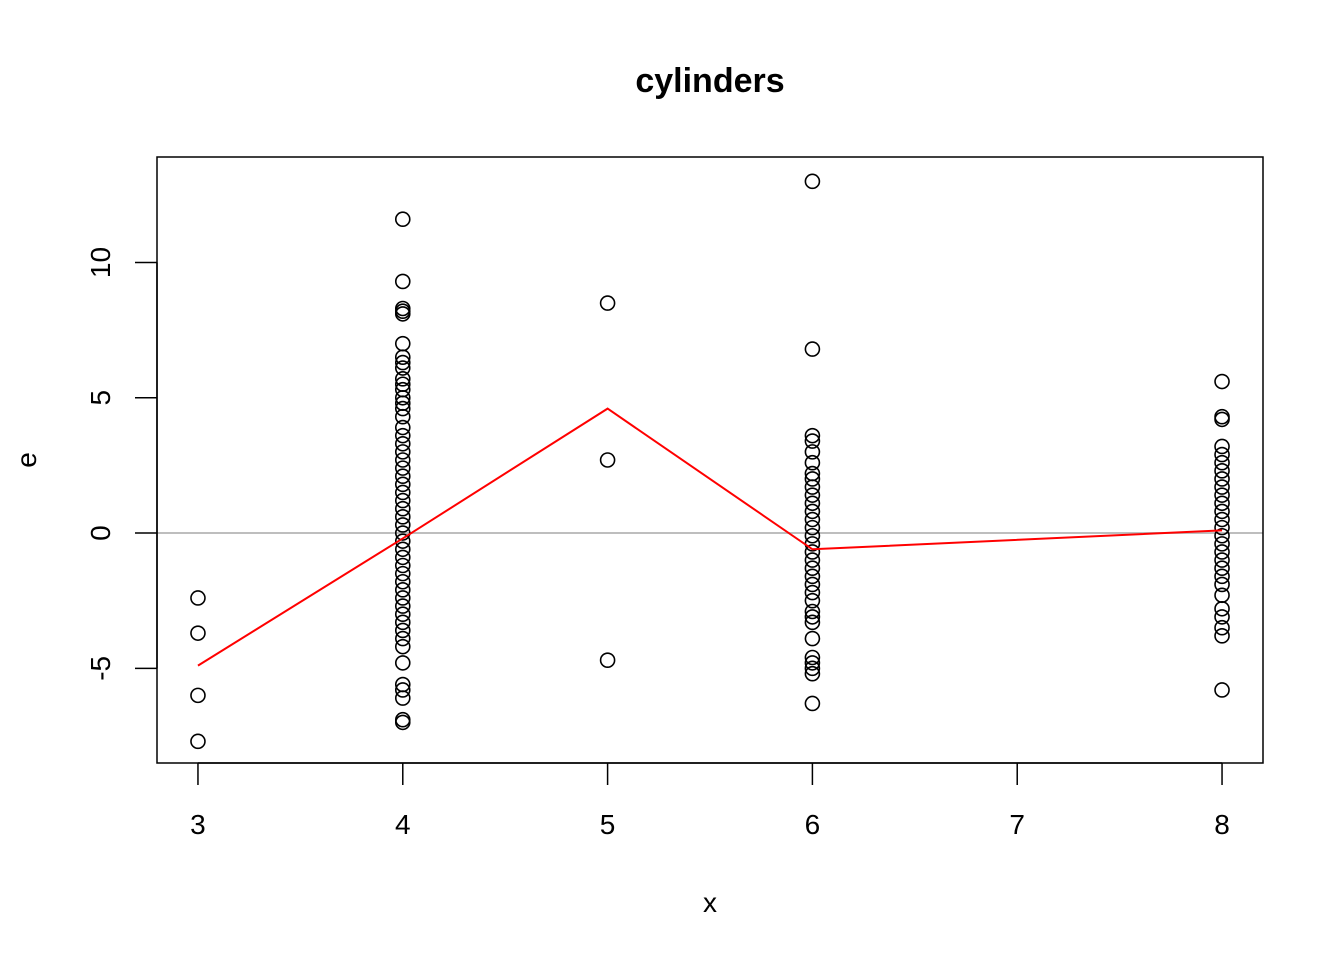  What do you see at coordinates (100, 398) in the screenshot?
I see `y-tick-label: 5` at bounding box center [100, 398].